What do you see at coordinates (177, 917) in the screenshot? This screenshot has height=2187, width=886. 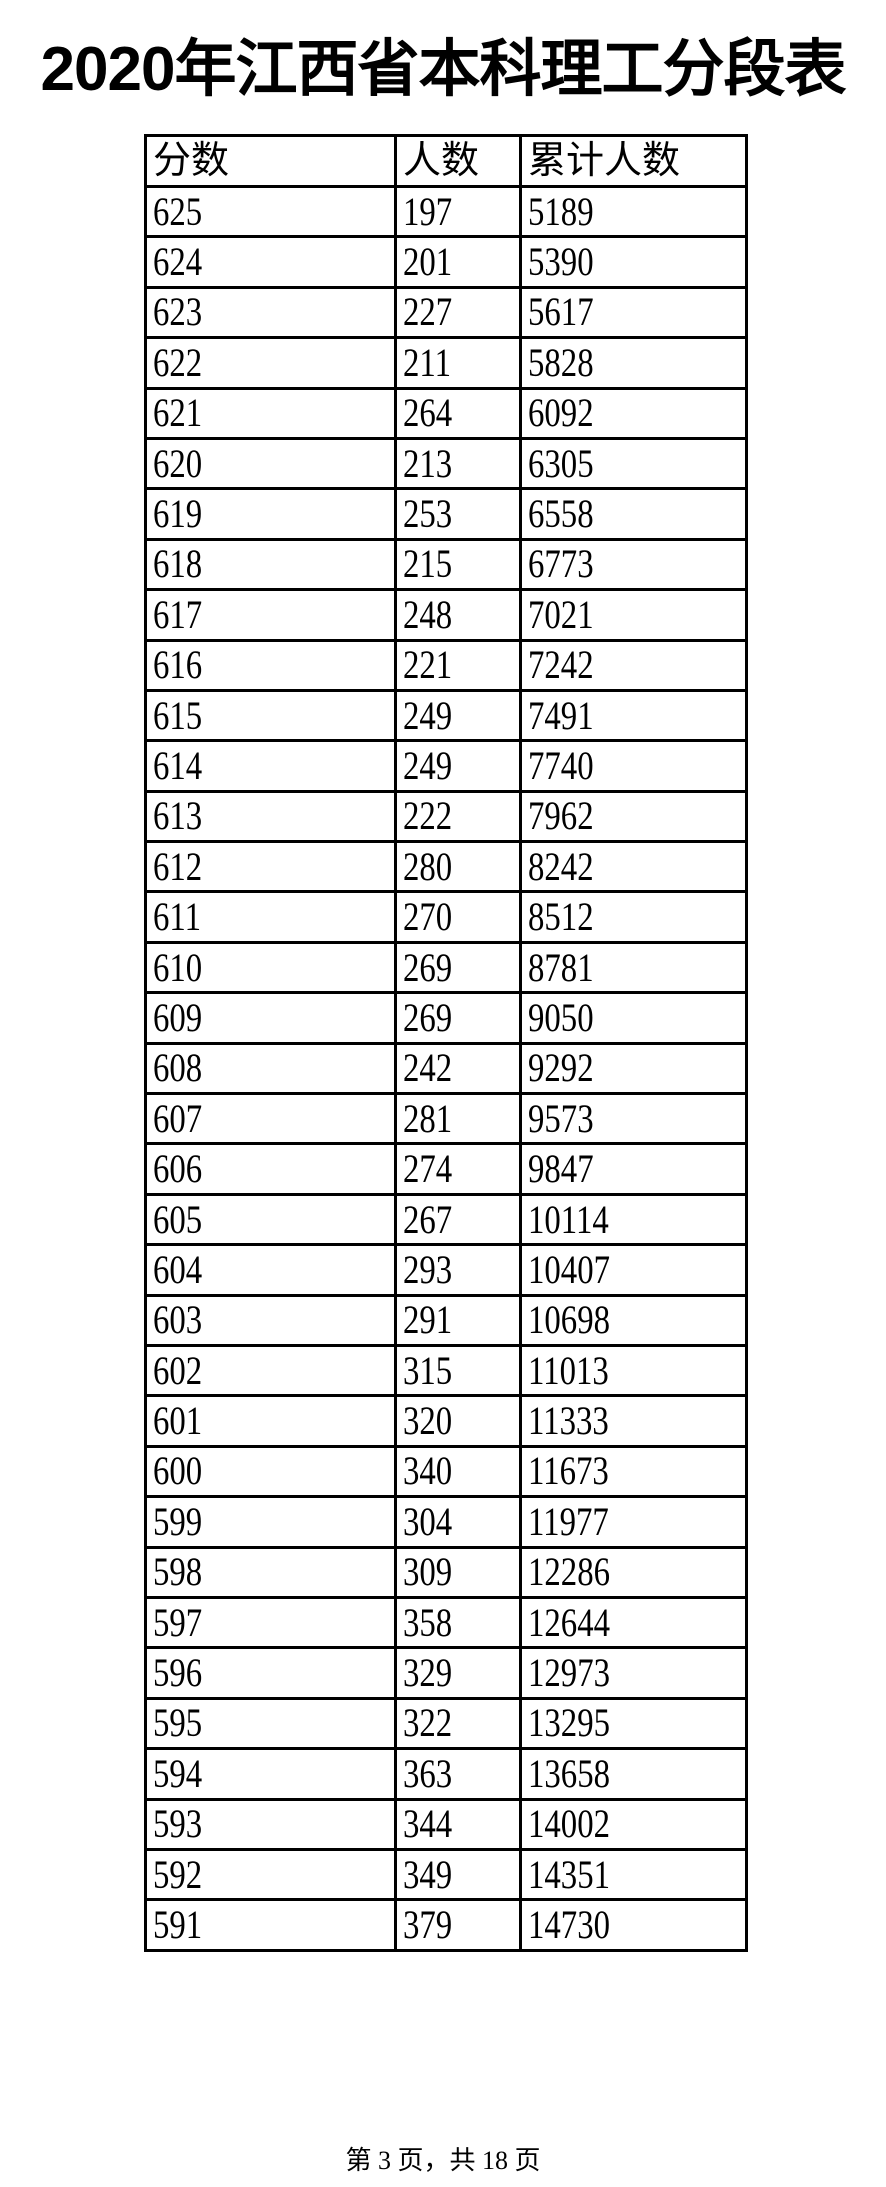 I see `cell-score-text: 611` at bounding box center [177, 917].